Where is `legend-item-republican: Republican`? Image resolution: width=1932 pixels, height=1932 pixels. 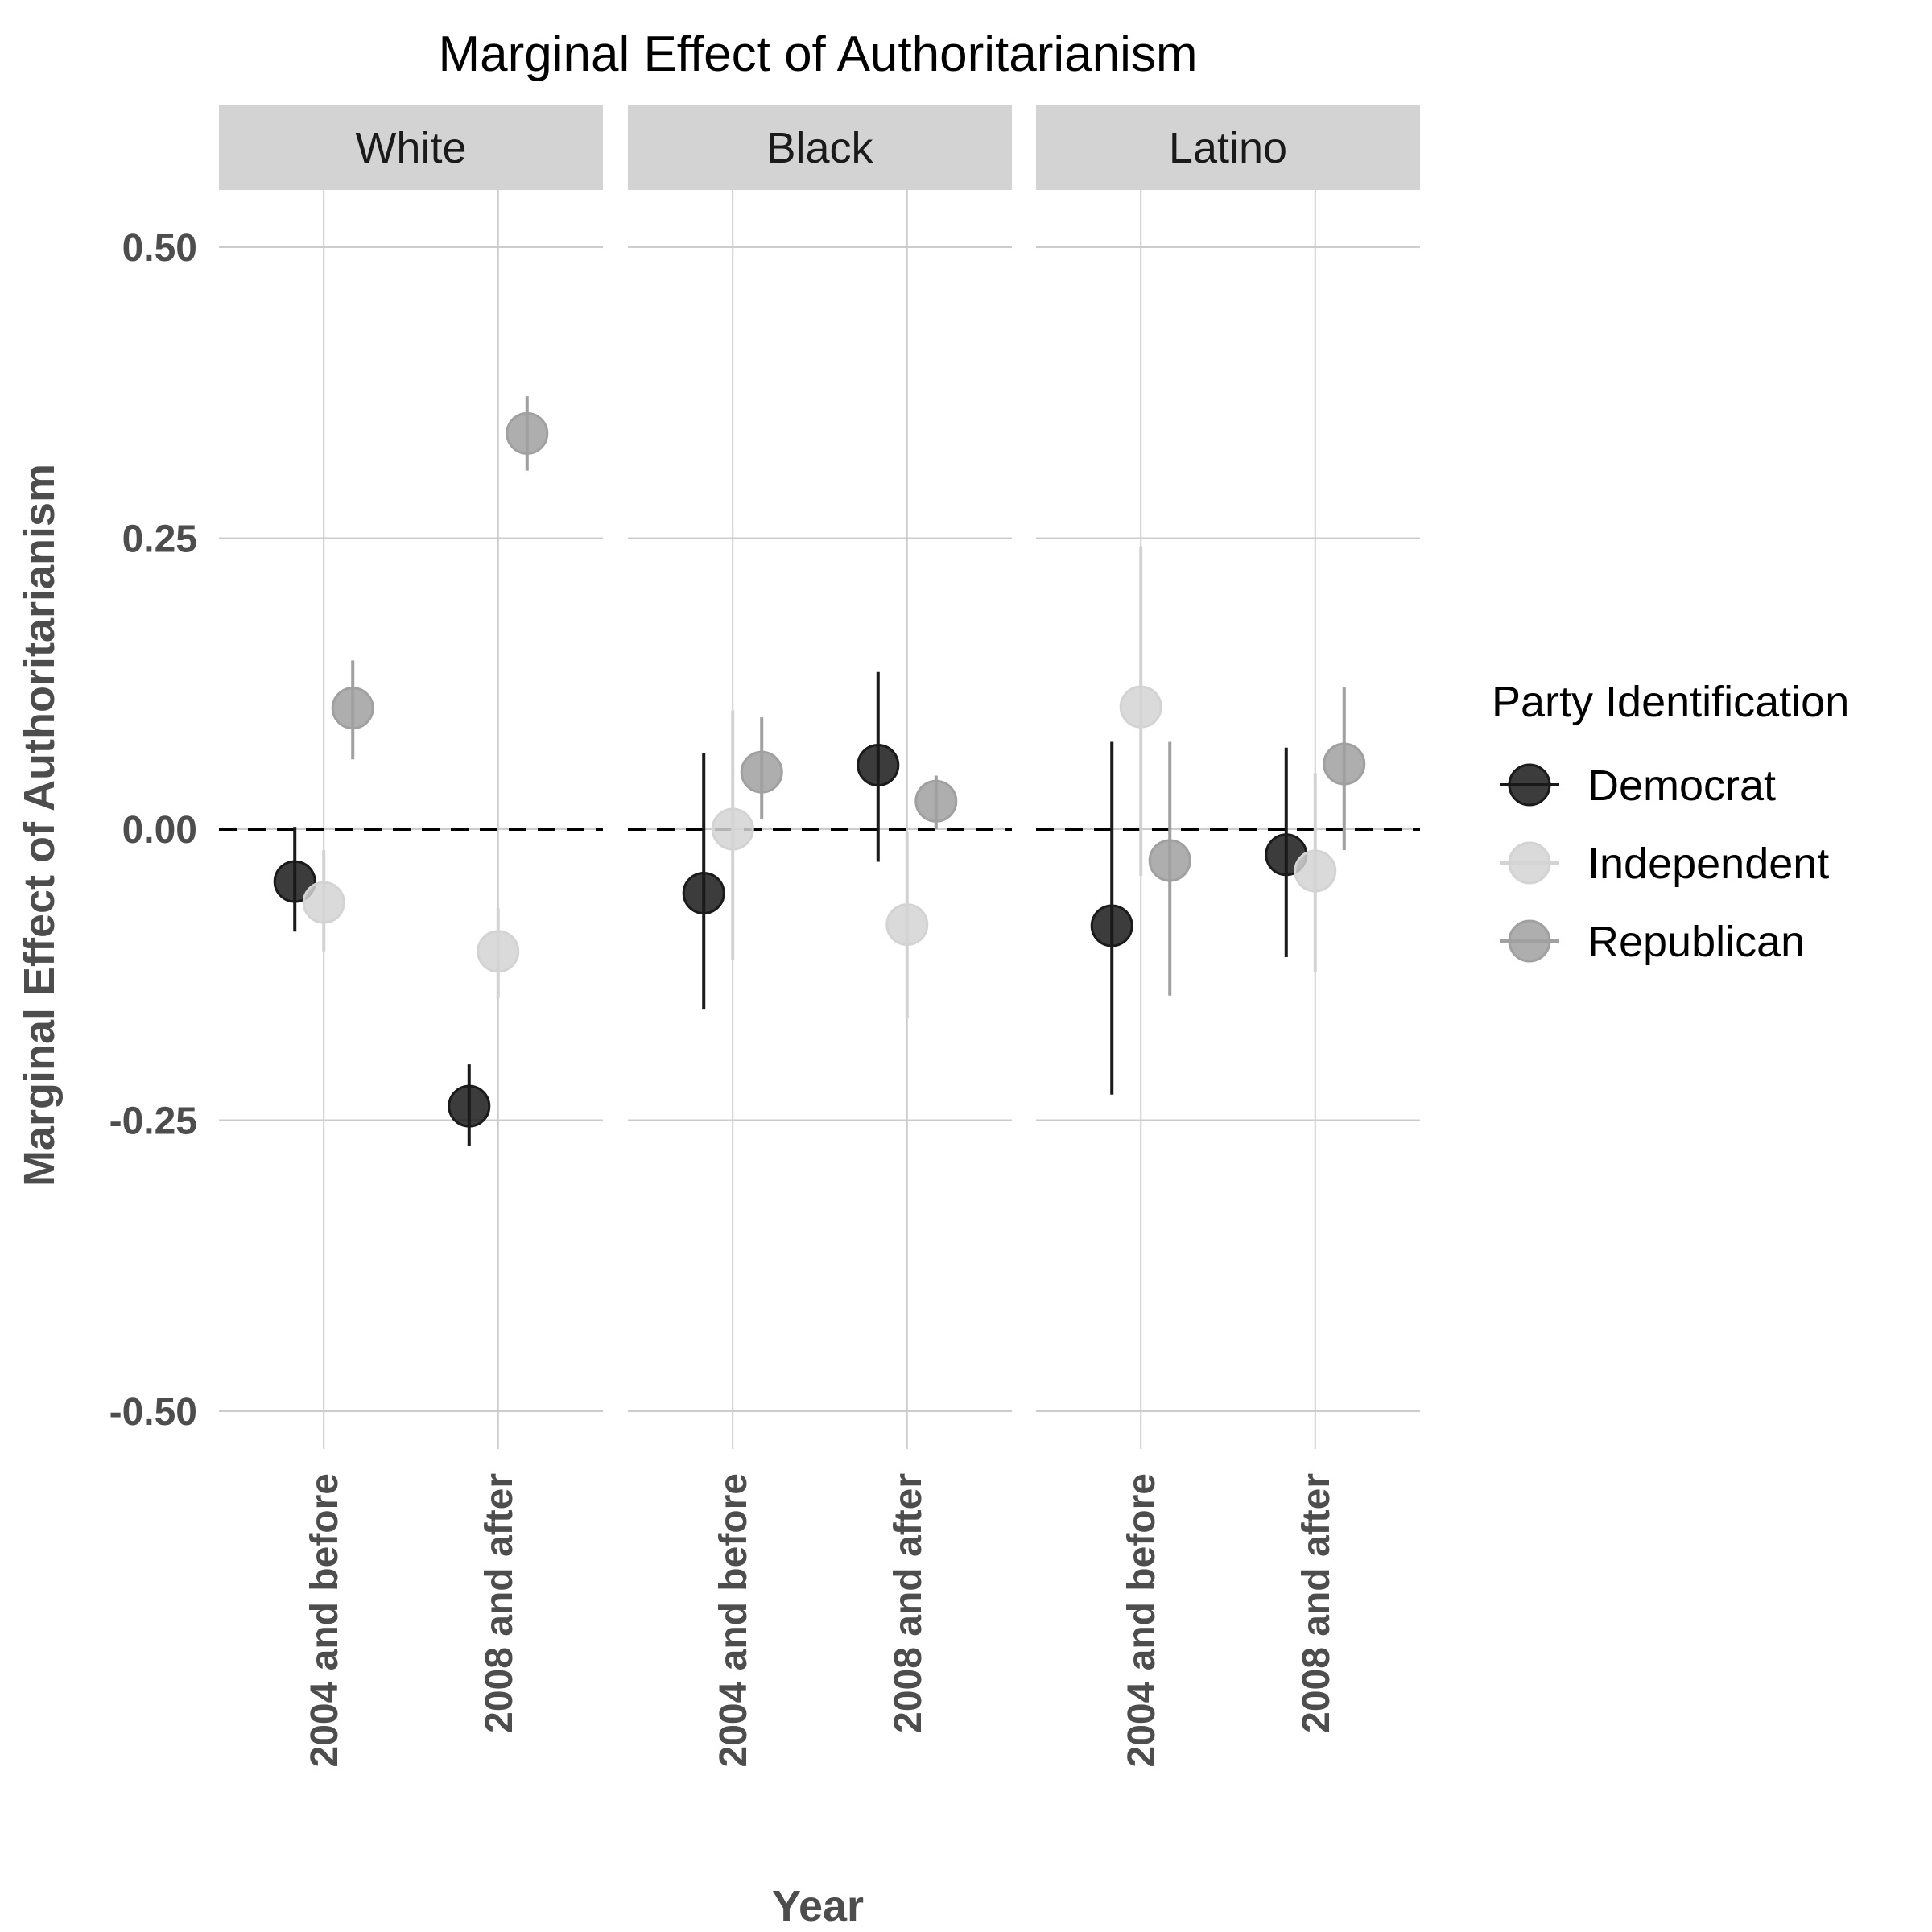 legend-item-republican: Republican is located at coordinates (1652, 942).